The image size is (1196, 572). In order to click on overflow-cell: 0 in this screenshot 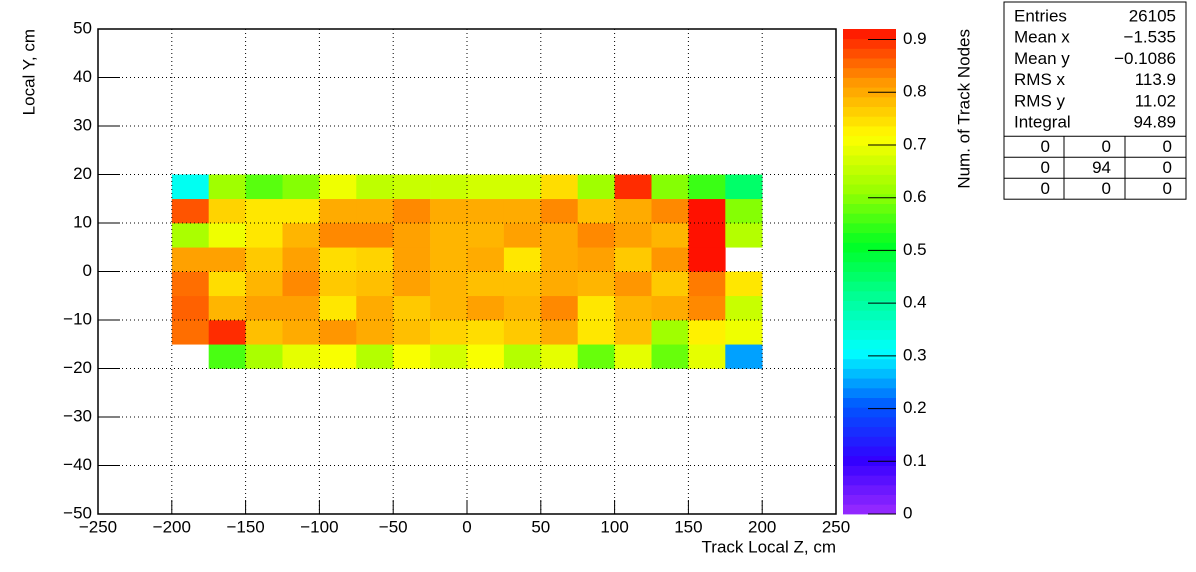, I will do `click(1167, 167)`.